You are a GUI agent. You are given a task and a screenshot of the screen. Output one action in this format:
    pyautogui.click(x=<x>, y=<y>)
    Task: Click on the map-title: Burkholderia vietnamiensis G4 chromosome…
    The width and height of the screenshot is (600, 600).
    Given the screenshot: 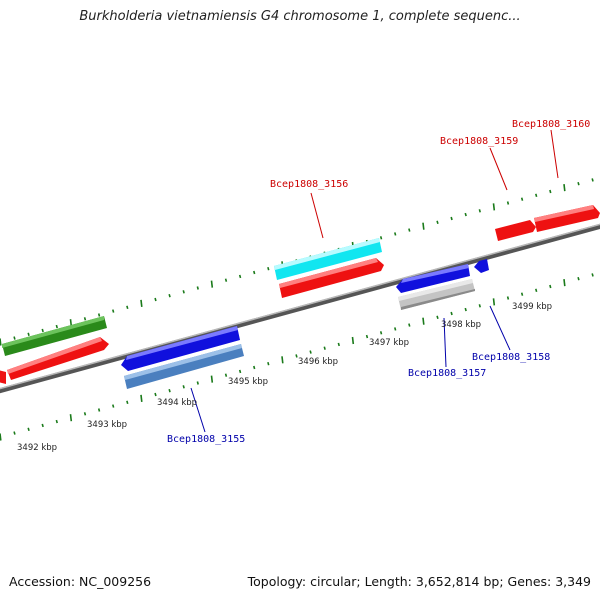 What is the action you would take?
    pyautogui.click(x=300, y=16)
    